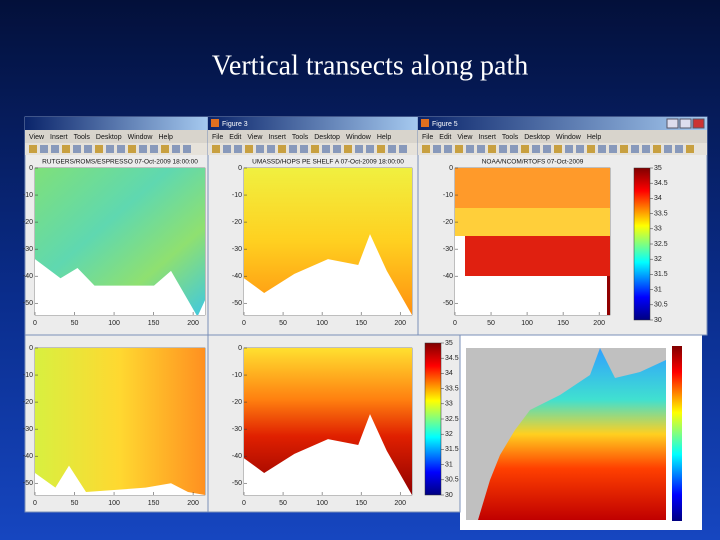 The height and width of the screenshot is (540, 720). What do you see at coordinates (527, 323) in the screenshot?
I see `x-tick-label: 100` at bounding box center [527, 323].